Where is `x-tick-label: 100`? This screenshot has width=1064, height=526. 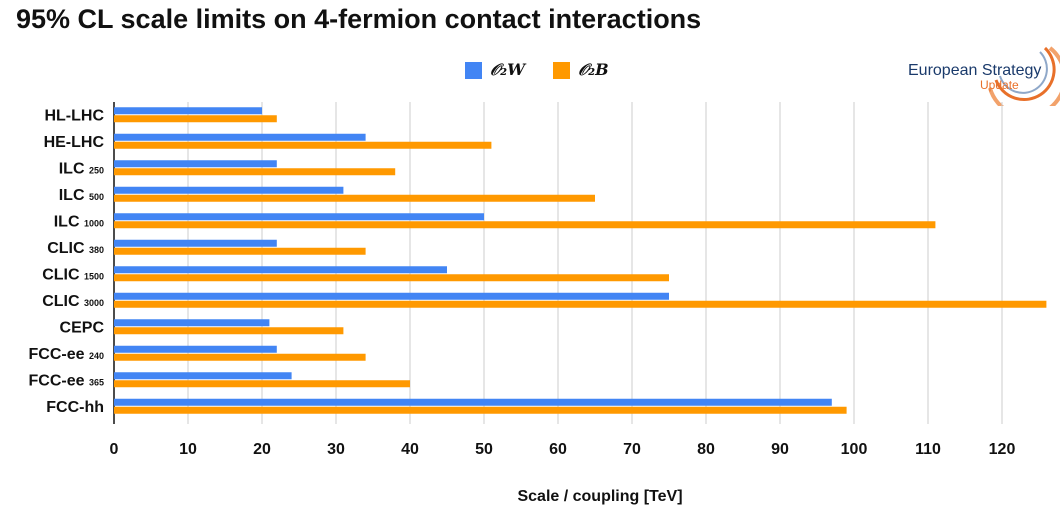 x-tick-label: 100 is located at coordinates (854, 449).